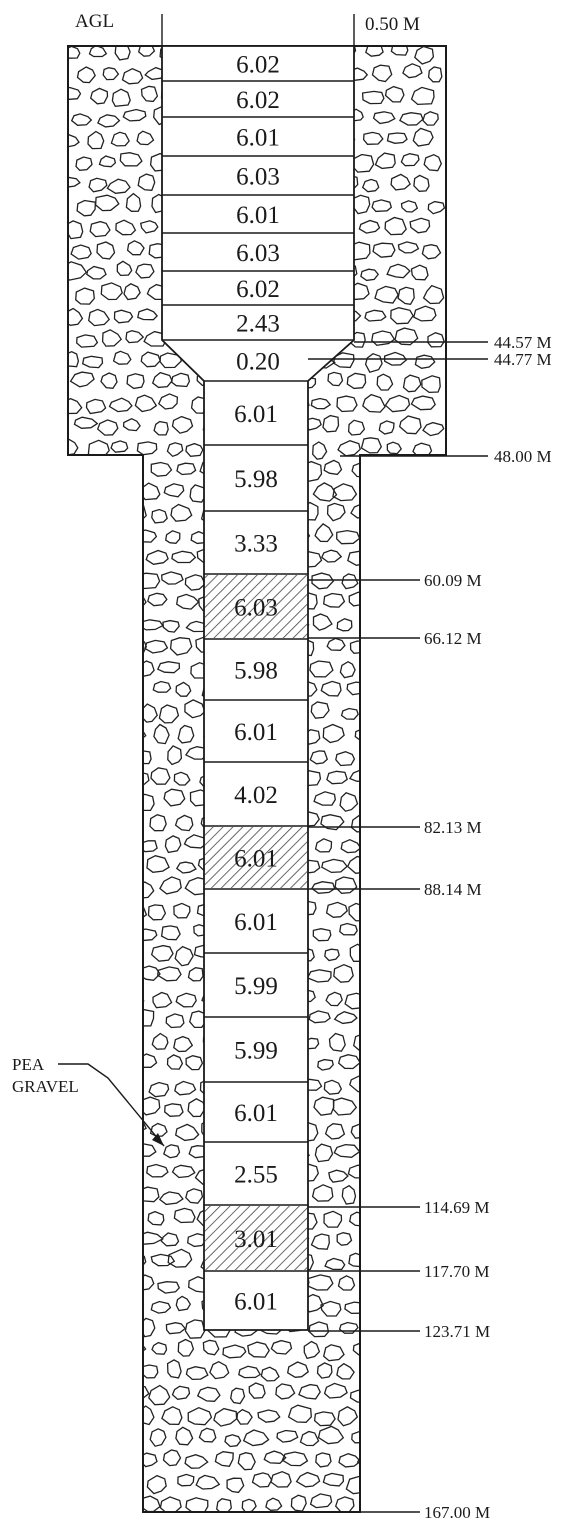 The height and width of the screenshot is (1527, 574). What do you see at coordinates (256, 671) in the screenshot?
I see `segment-length-label: 5.98` at bounding box center [256, 671].